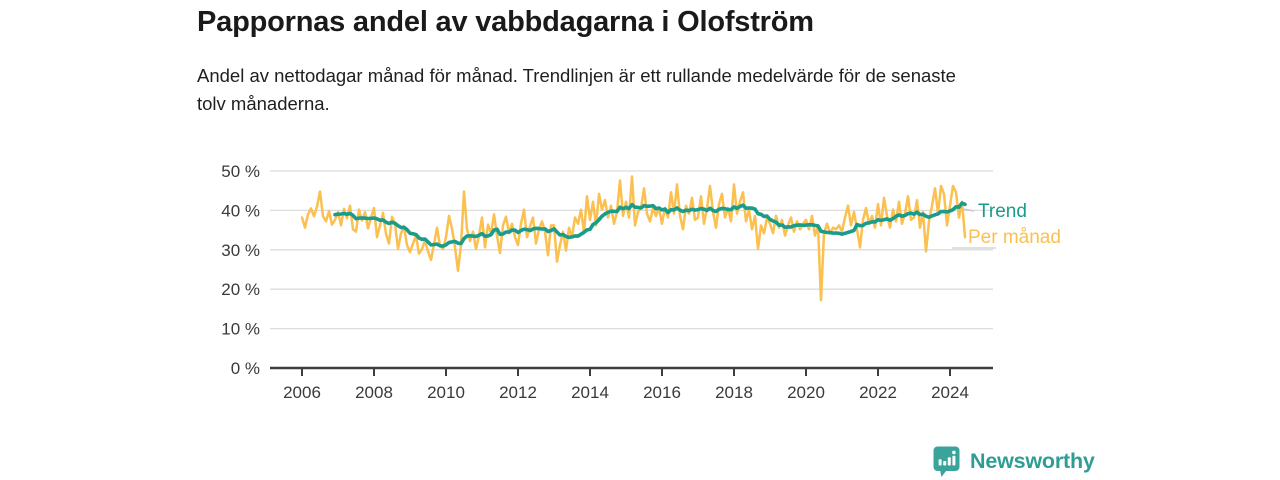 This screenshot has height=480, width=1280. Describe the element at coordinates (1006, 225) in the screenshot. I see `legend: Trend Per månad` at that location.